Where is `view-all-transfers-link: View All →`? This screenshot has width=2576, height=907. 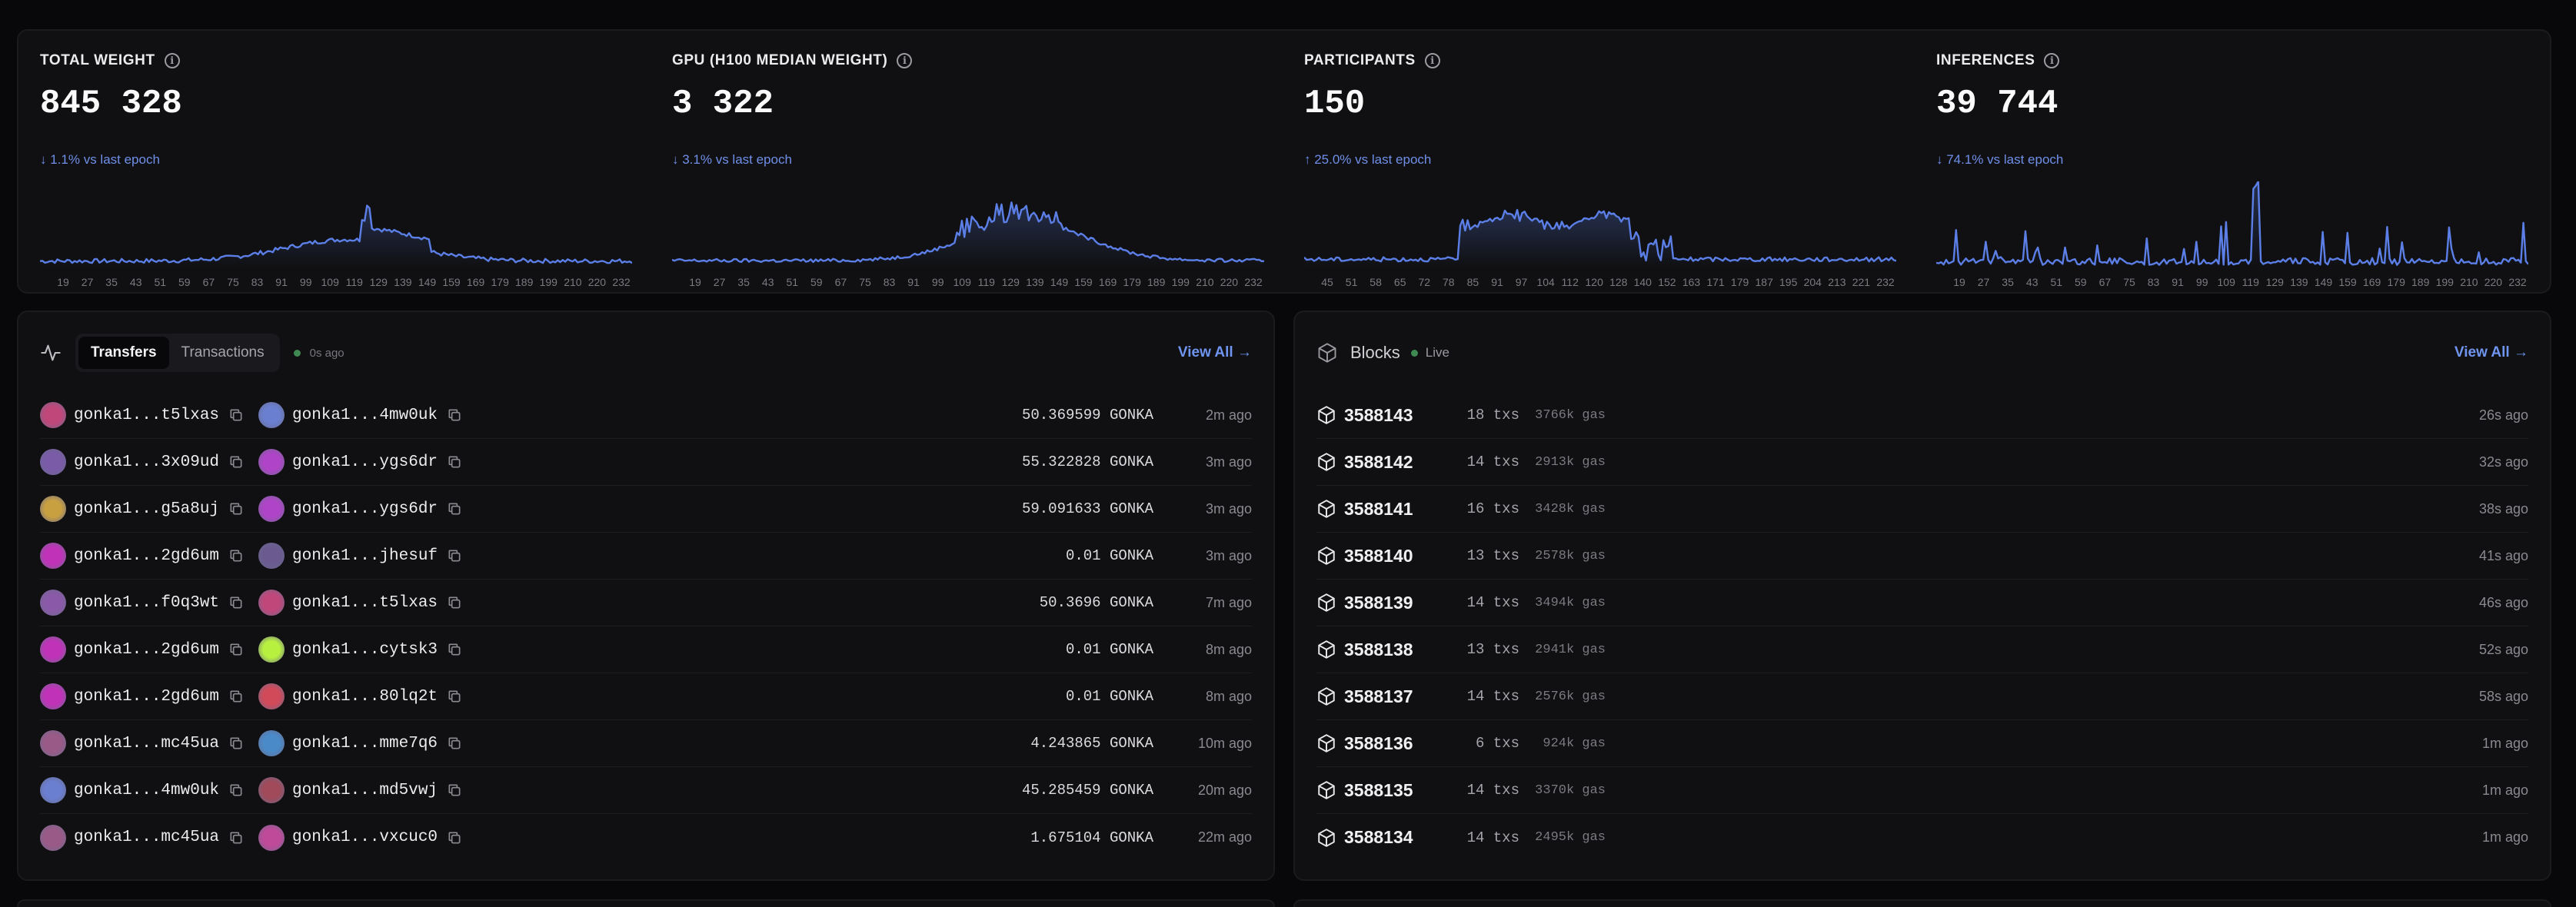
view-all-transfers-link: View All → is located at coordinates (1214, 352).